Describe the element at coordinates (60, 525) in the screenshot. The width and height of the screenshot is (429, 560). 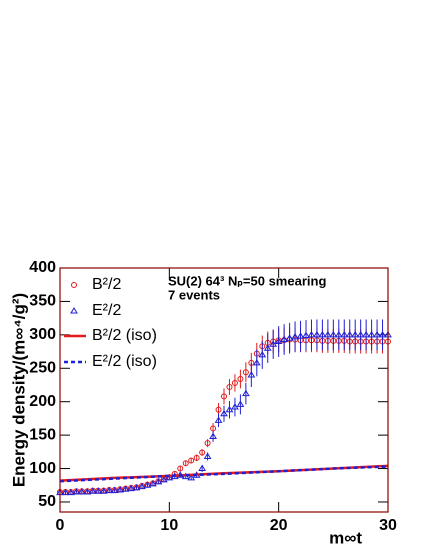
I see `x-tick-label: 0` at that location.